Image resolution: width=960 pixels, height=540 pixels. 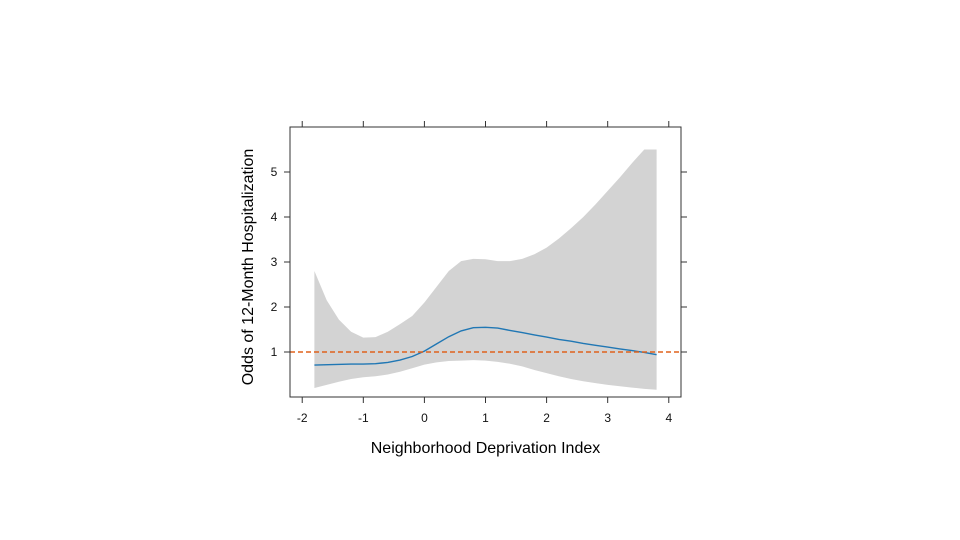 What do you see at coordinates (546, 418) in the screenshot?
I see `x-tick-label: 2` at bounding box center [546, 418].